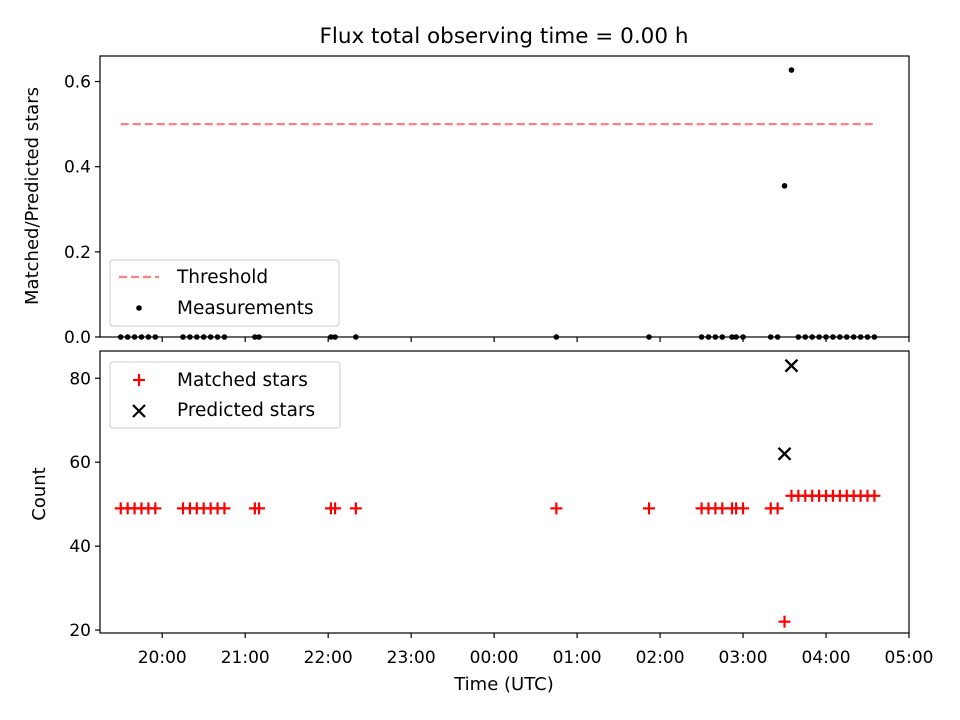 The image size is (960, 720). Describe the element at coordinates (77, 338) in the screenshot. I see `top-y-tick-label: 0.0` at that location.